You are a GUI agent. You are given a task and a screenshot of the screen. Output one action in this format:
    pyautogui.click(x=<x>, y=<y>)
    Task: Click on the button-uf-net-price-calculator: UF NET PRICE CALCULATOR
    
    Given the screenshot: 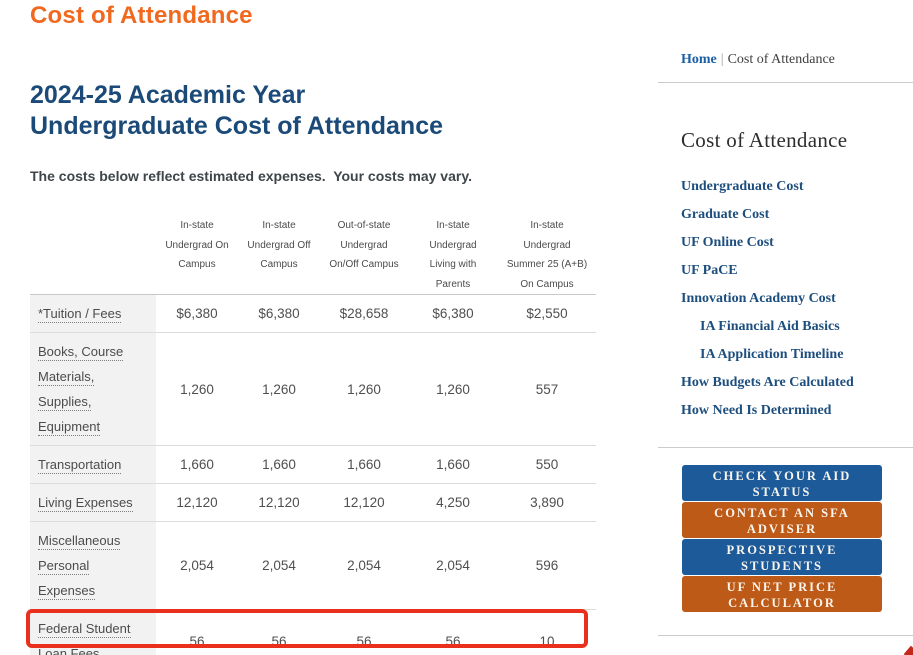 What is the action you would take?
    pyautogui.click(x=782, y=594)
    